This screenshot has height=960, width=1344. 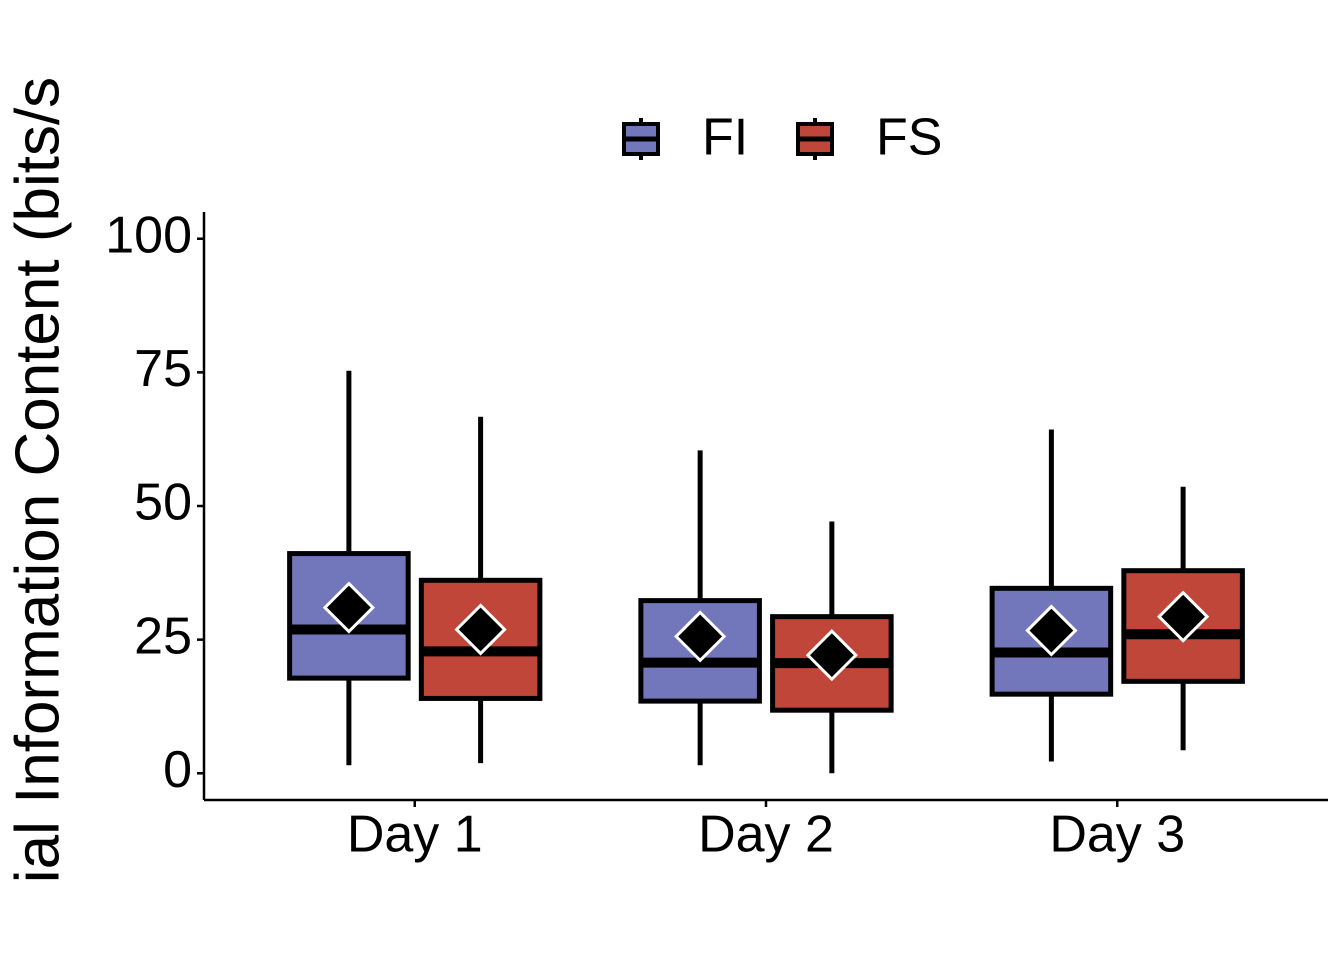 I want to click on legend-label: FI, so click(x=725, y=138).